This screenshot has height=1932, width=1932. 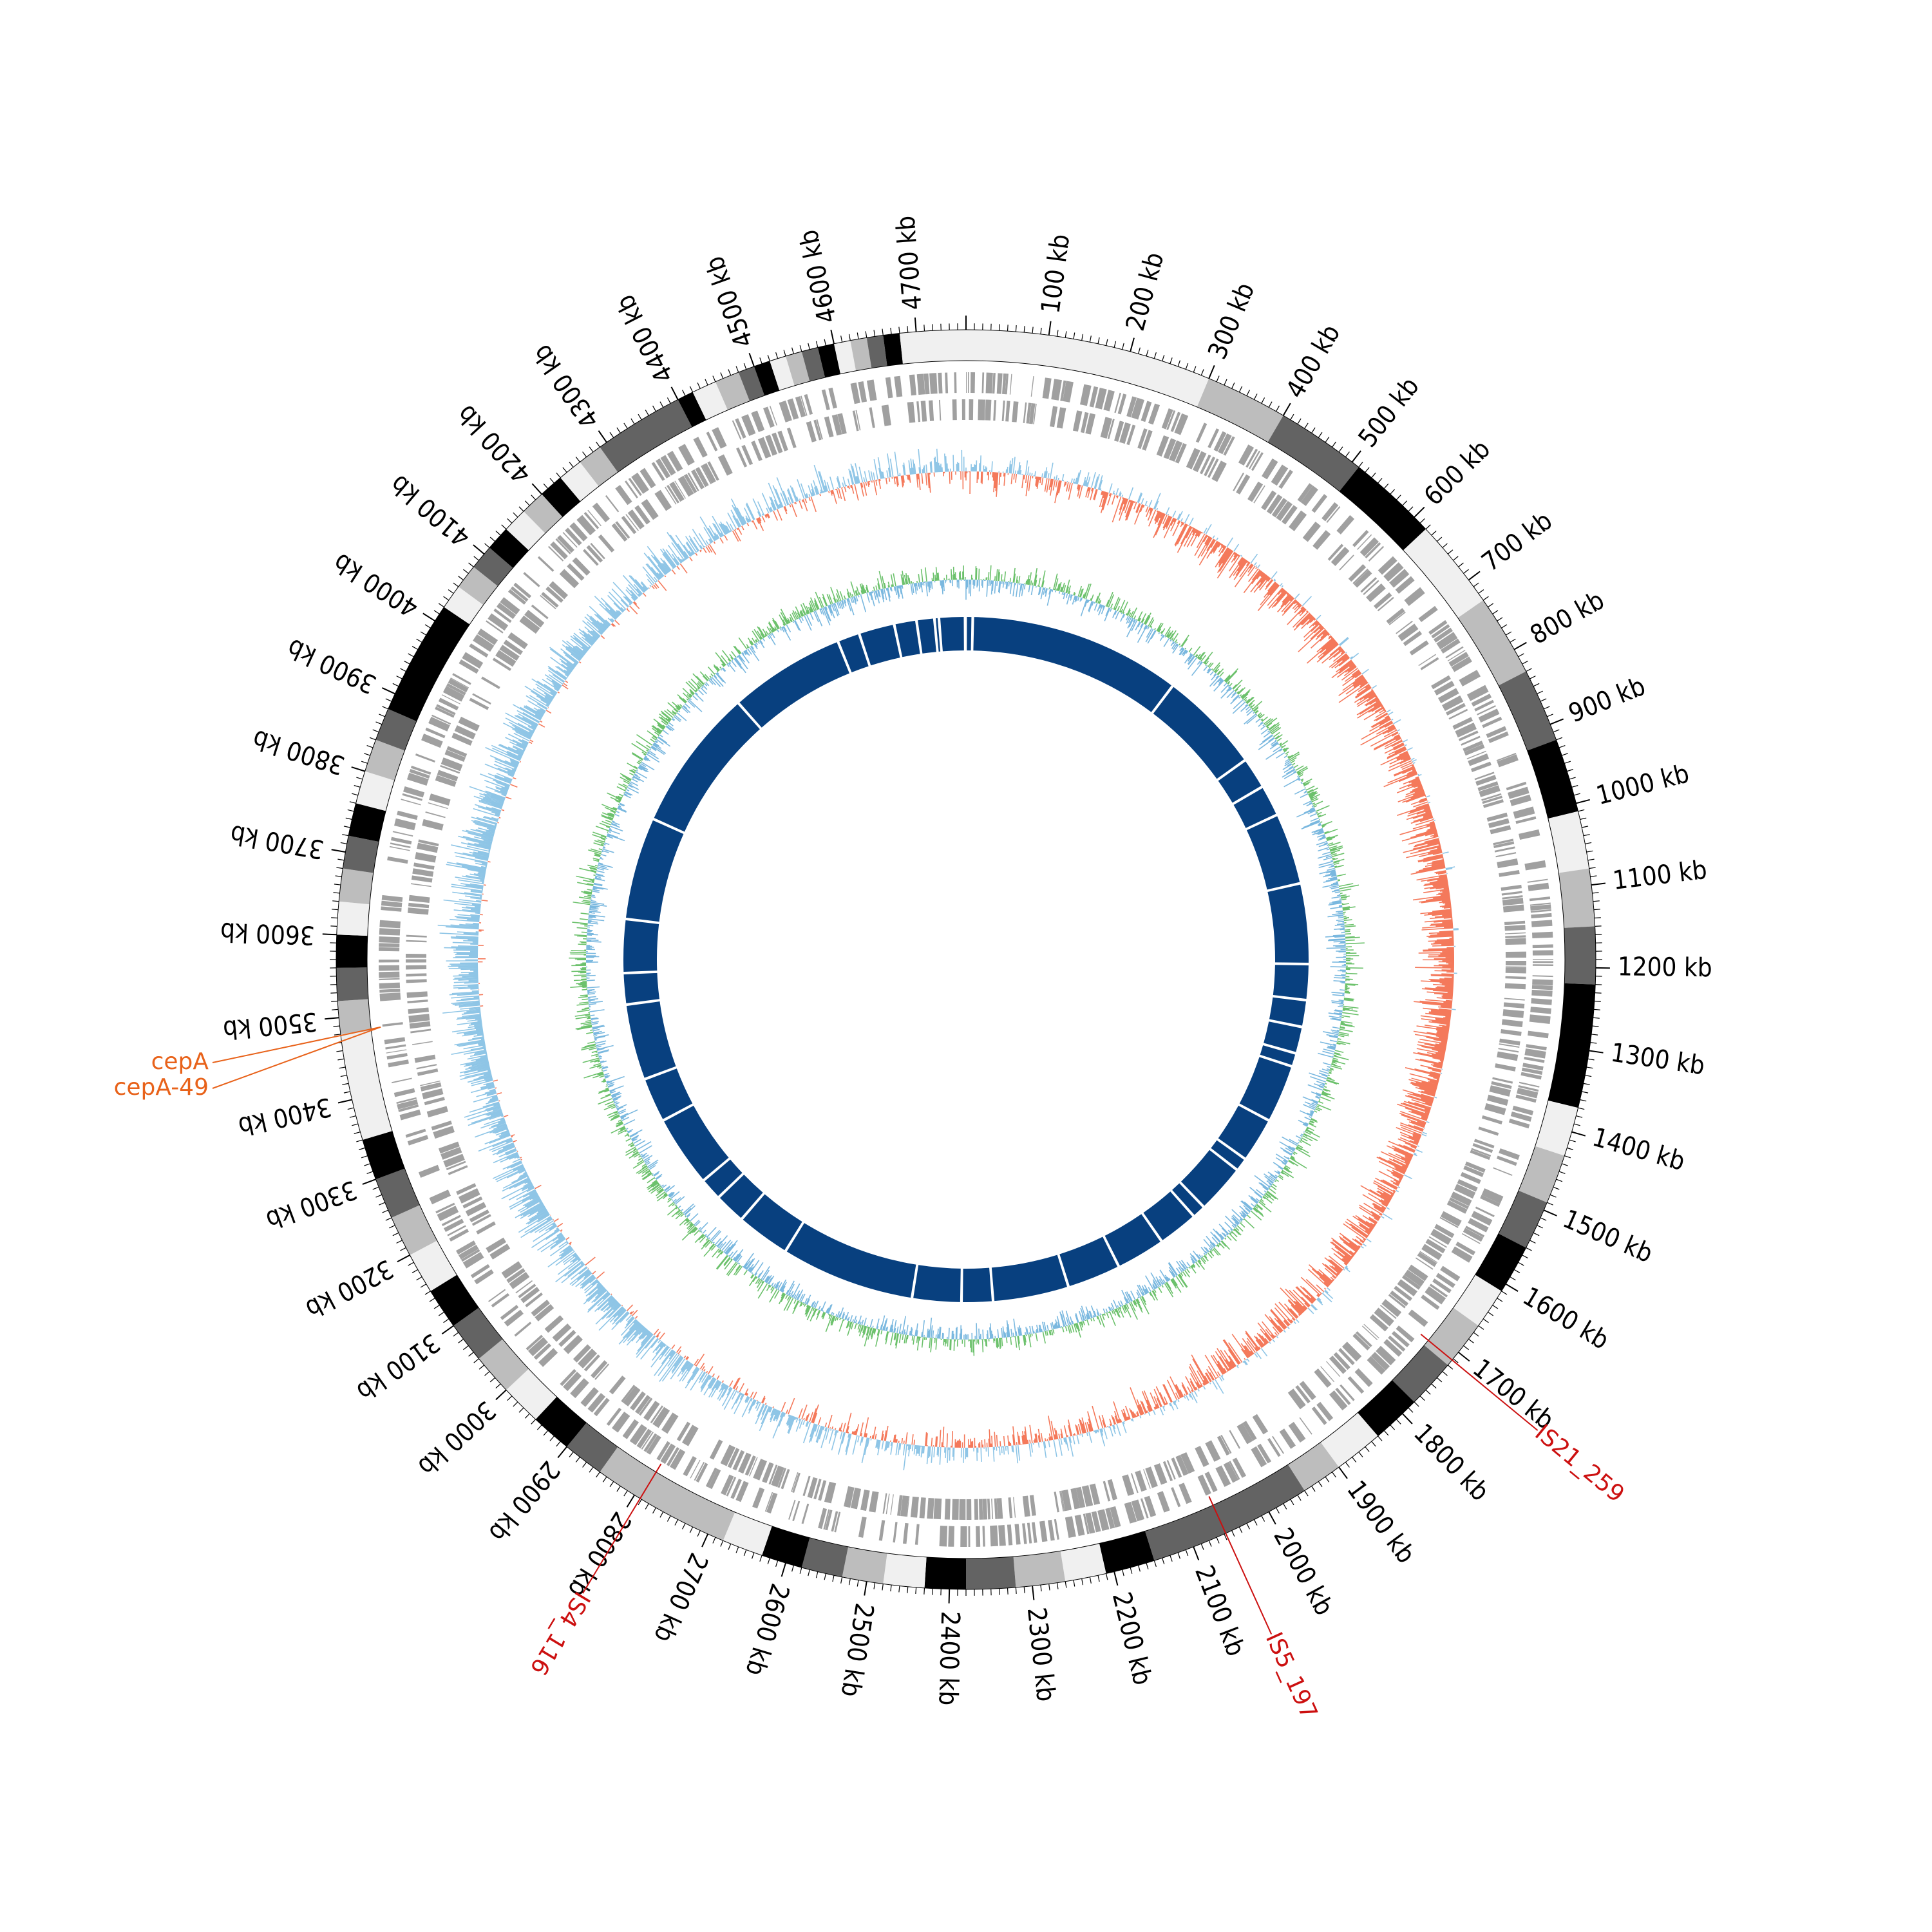 What do you see at coordinates (332, 665) in the screenshot?
I see `tick-label: 3900 kb` at bounding box center [332, 665].